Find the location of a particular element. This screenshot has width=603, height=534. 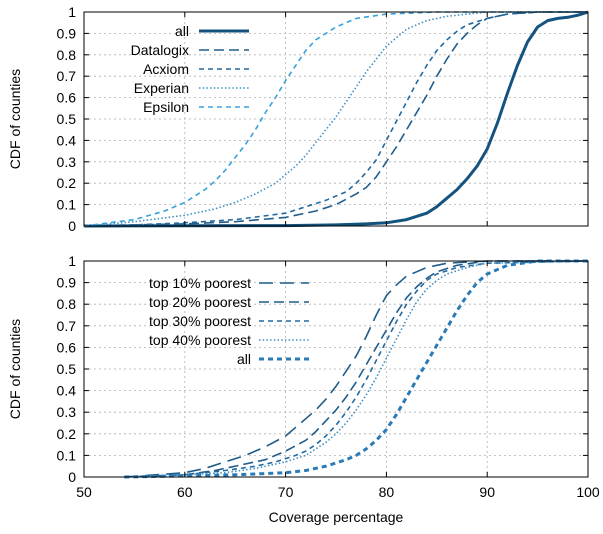

legend-label-1-2: Datalogix is located at coordinates (160, 50).